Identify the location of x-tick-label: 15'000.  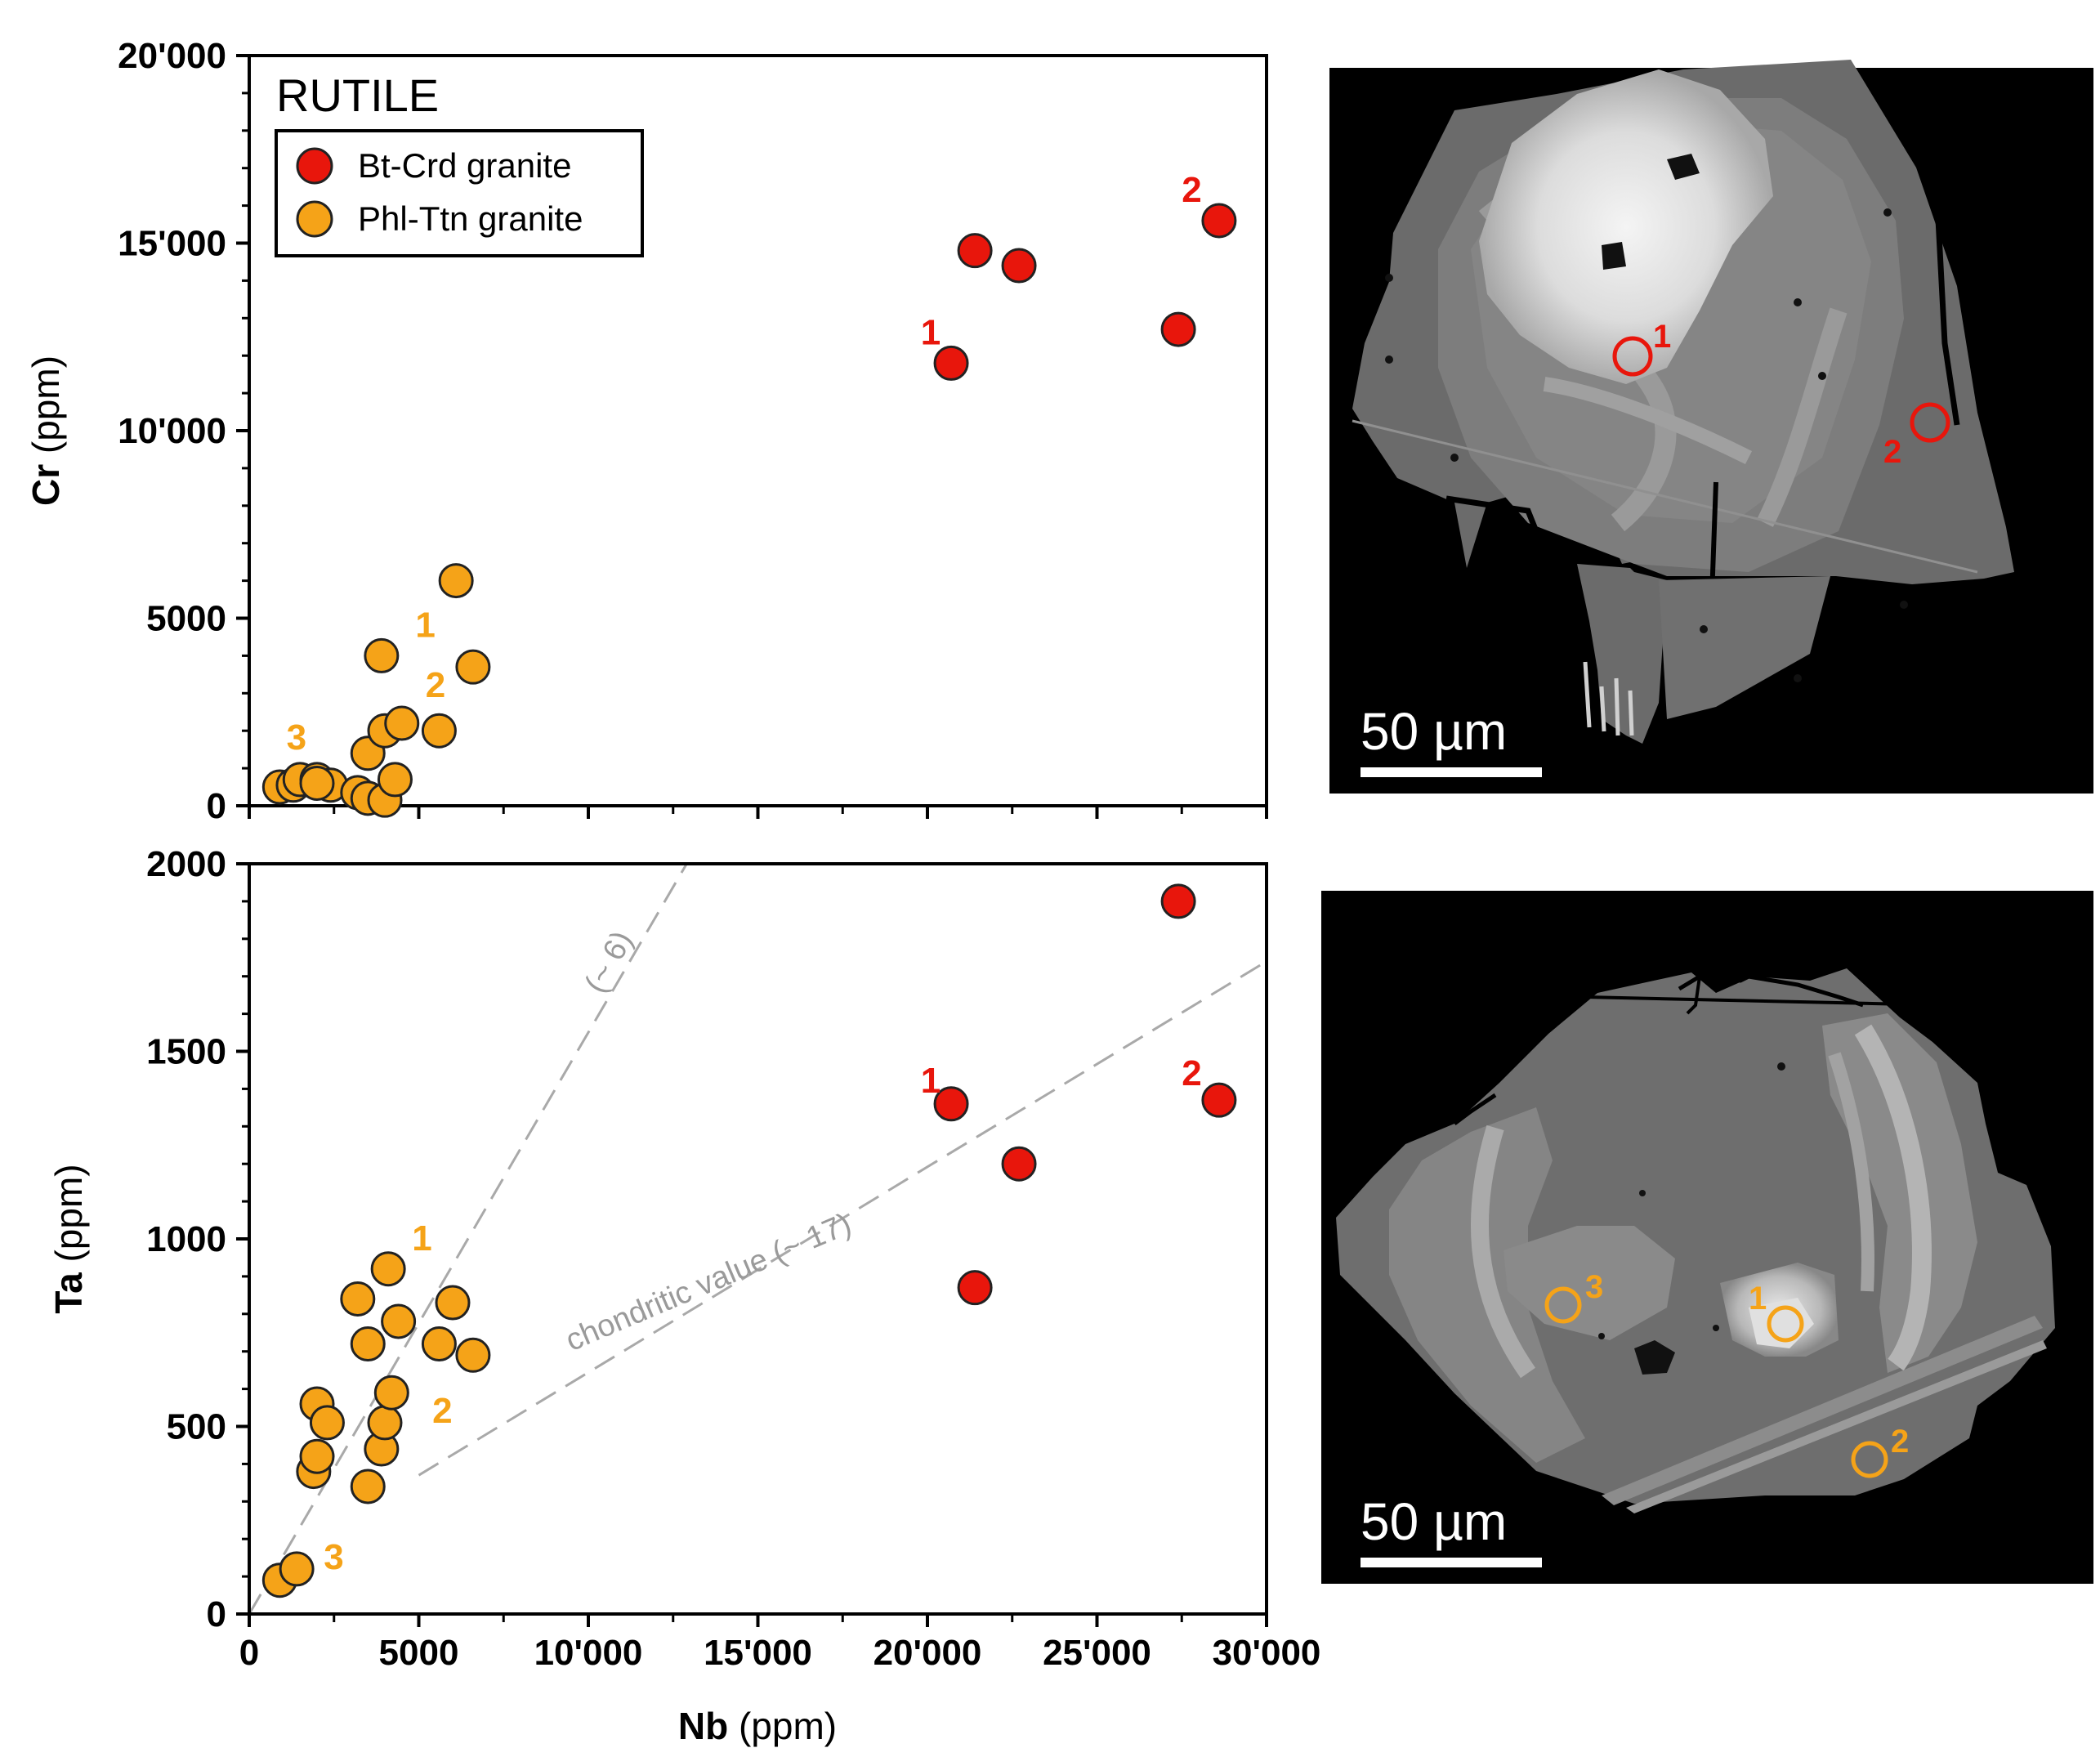
(758, 1653).